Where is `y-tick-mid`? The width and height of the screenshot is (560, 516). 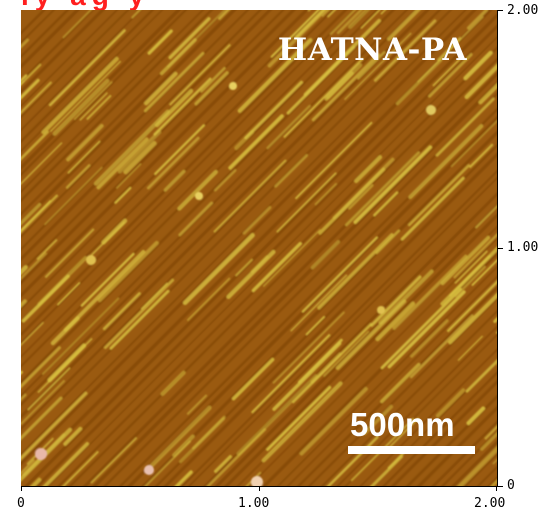 y-tick-mid is located at coordinates (500, 248).